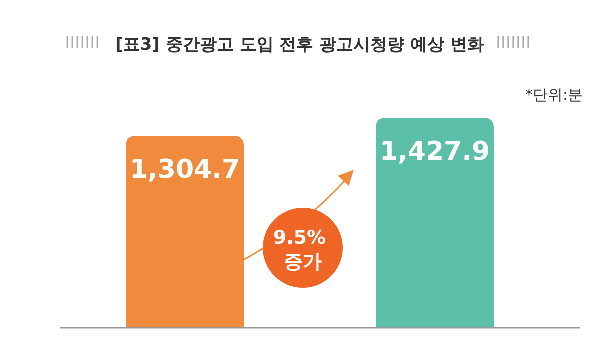  I want to click on text: *단위:분, so click(554, 95).